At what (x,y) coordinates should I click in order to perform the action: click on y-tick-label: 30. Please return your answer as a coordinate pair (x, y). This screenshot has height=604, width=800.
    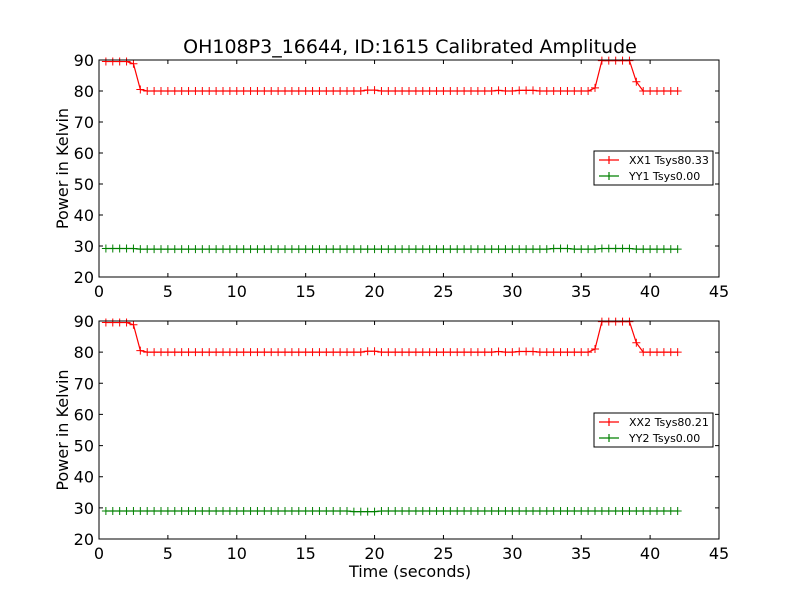
    Looking at the image, I should click on (84, 508).